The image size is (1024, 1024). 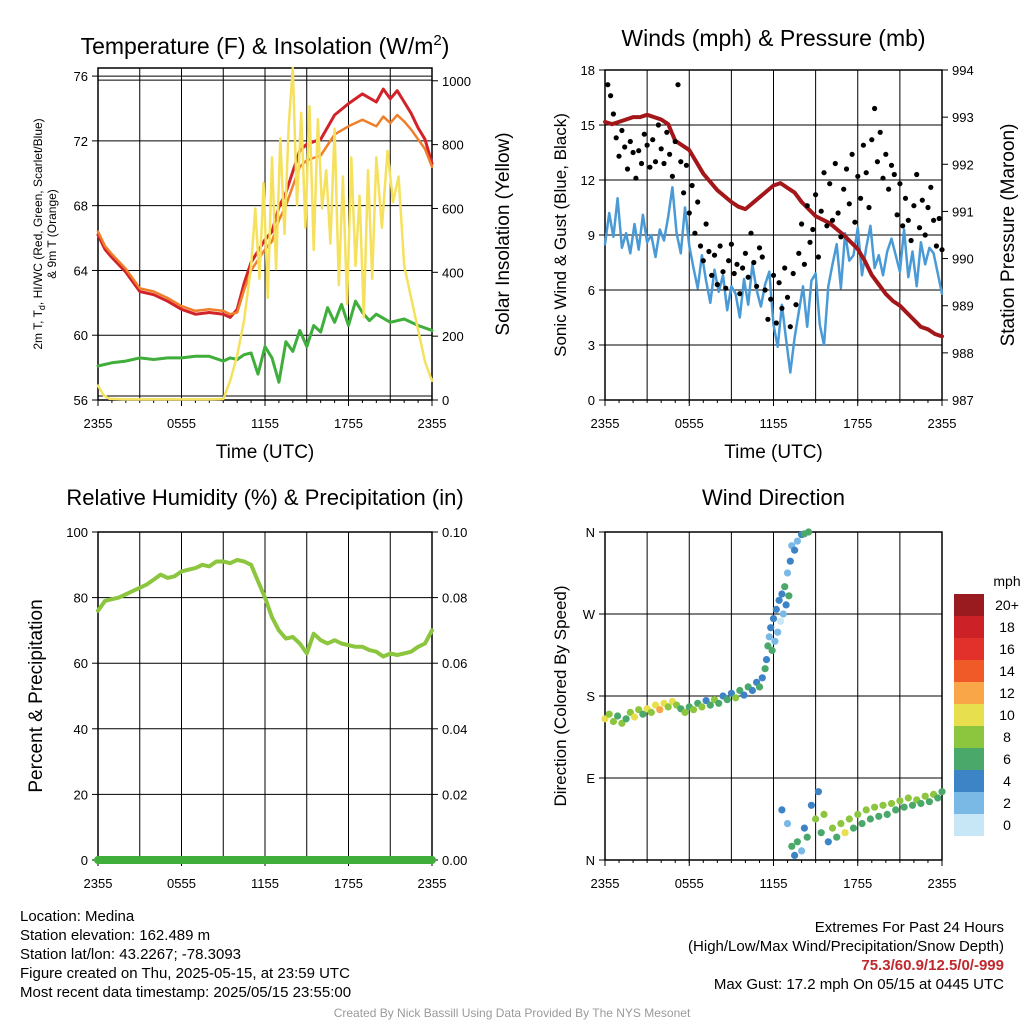 I want to click on rh-ytick-label: 80, so click(x=81, y=598).